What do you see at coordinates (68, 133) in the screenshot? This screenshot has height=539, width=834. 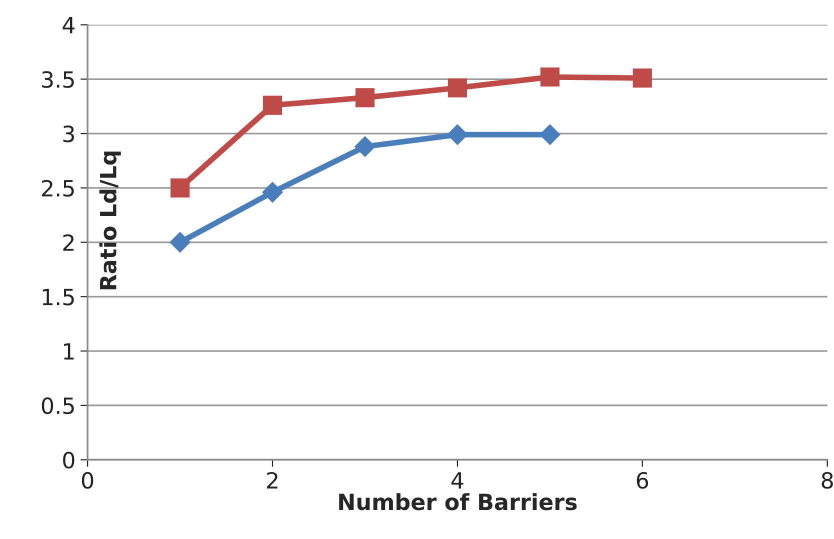 I see `y-tick-label: 3` at bounding box center [68, 133].